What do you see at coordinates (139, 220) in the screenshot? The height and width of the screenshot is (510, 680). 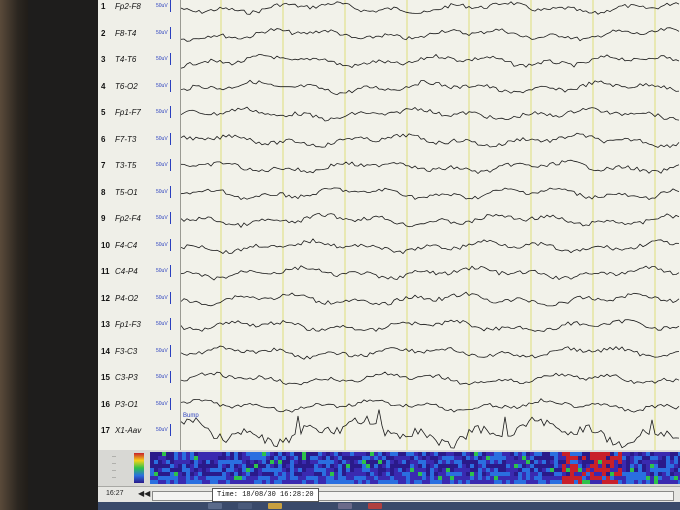 I see `channel-row: 9 Fp2-F4 50uV` at bounding box center [139, 220].